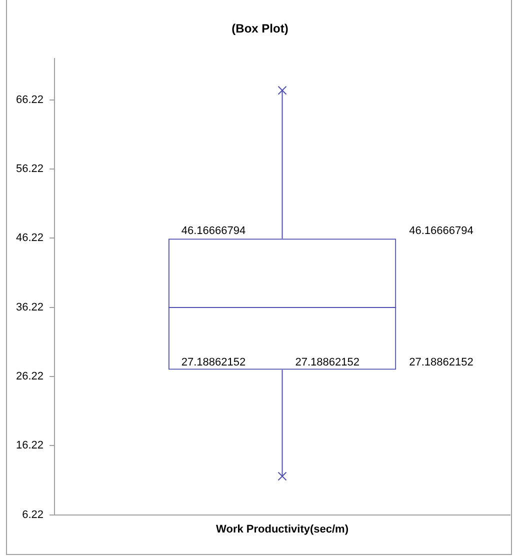 This screenshot has width=528, height=556. Describe the element at coordinates (33, 514) in the screenshot. I see `y-tick-label: 6.22` at that location.